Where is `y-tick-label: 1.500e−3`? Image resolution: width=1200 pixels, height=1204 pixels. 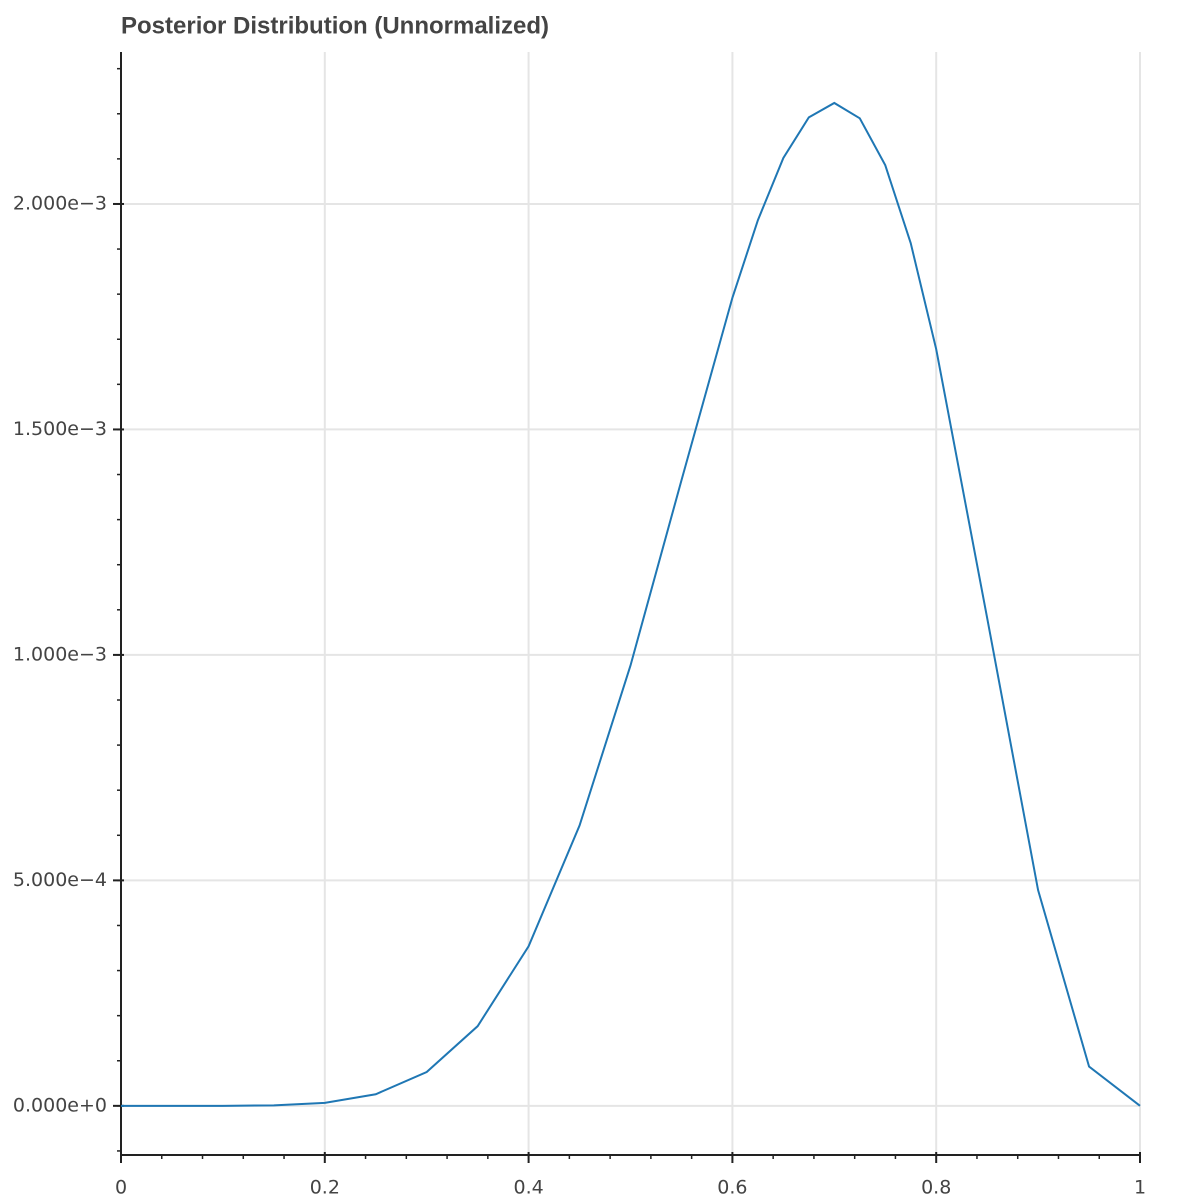 y-tick-label: 1.500e−3 is located at coordinates (60, 429).